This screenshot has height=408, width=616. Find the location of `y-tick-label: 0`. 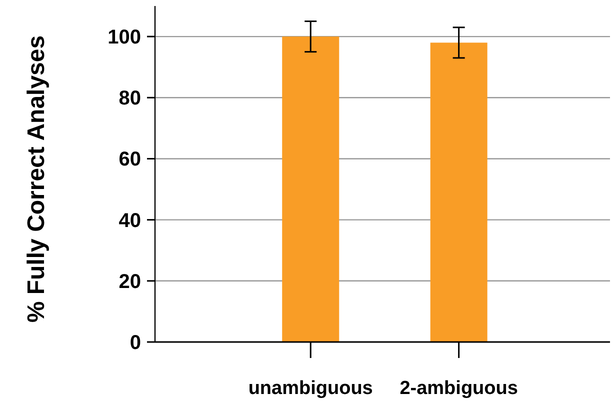

y-tick-label: 0 is located at coordinates (135, 343).